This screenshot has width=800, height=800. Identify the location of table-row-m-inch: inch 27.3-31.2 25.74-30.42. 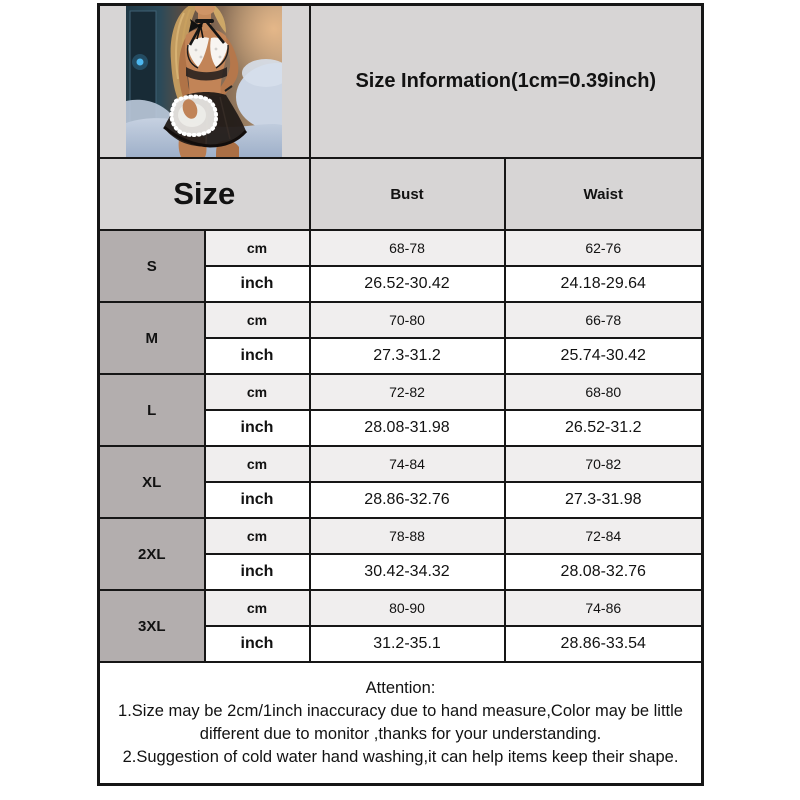
(401, 356).